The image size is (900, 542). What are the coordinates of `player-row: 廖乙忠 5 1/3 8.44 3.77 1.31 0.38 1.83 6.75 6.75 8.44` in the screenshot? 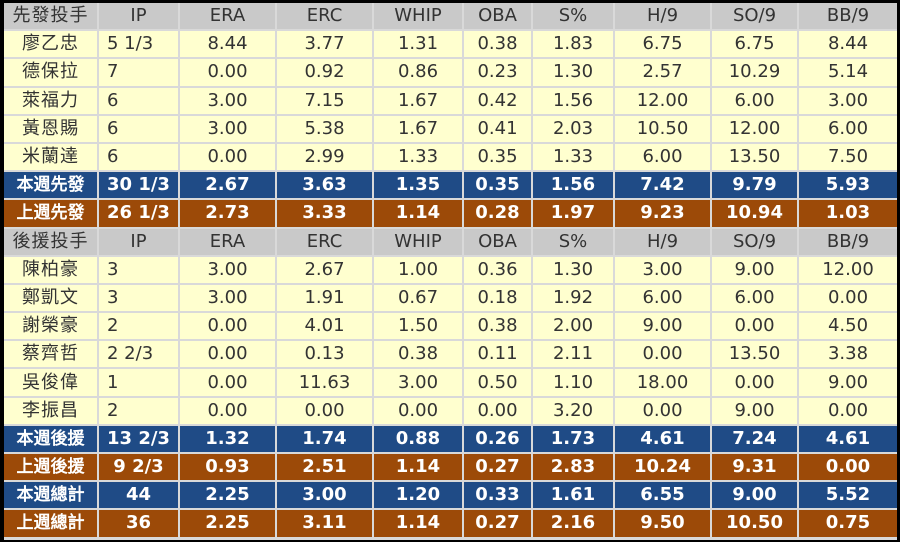 It's located at (450, 44).